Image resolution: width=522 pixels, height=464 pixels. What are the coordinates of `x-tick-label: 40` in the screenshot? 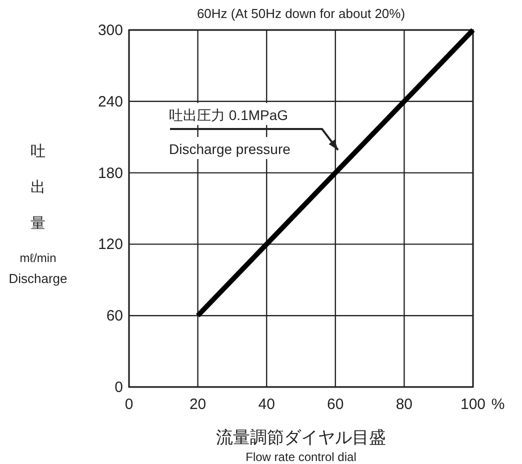 It's located at (266, 404).